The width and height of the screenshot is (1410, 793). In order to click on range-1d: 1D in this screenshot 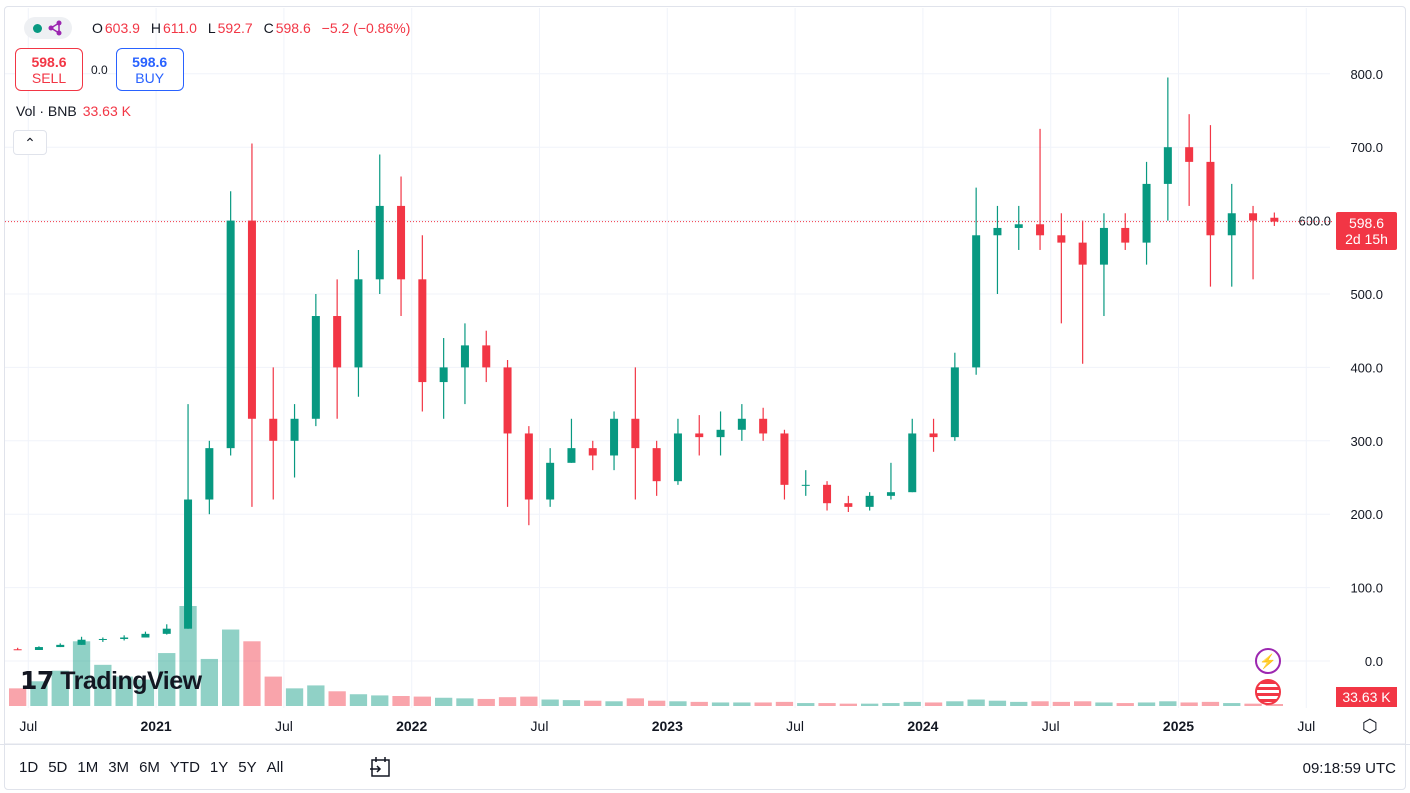, I will do `click(29, 767)`.